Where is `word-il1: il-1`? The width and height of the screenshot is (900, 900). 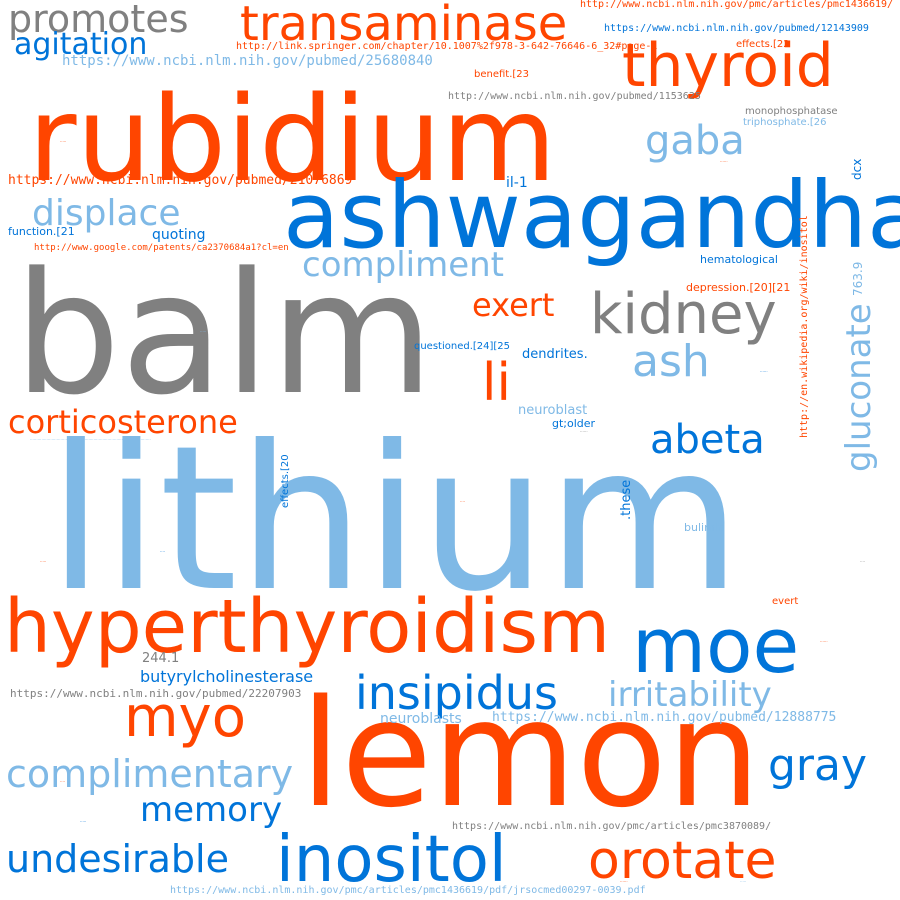 word-il1: il-1 is located at coordinates (517, 183).